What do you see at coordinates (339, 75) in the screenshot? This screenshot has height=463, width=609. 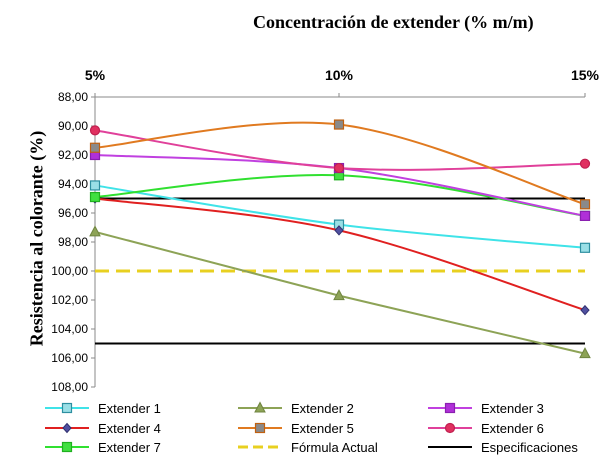 I see `x-tick-label: 10%` at bounding box center [339, 75].